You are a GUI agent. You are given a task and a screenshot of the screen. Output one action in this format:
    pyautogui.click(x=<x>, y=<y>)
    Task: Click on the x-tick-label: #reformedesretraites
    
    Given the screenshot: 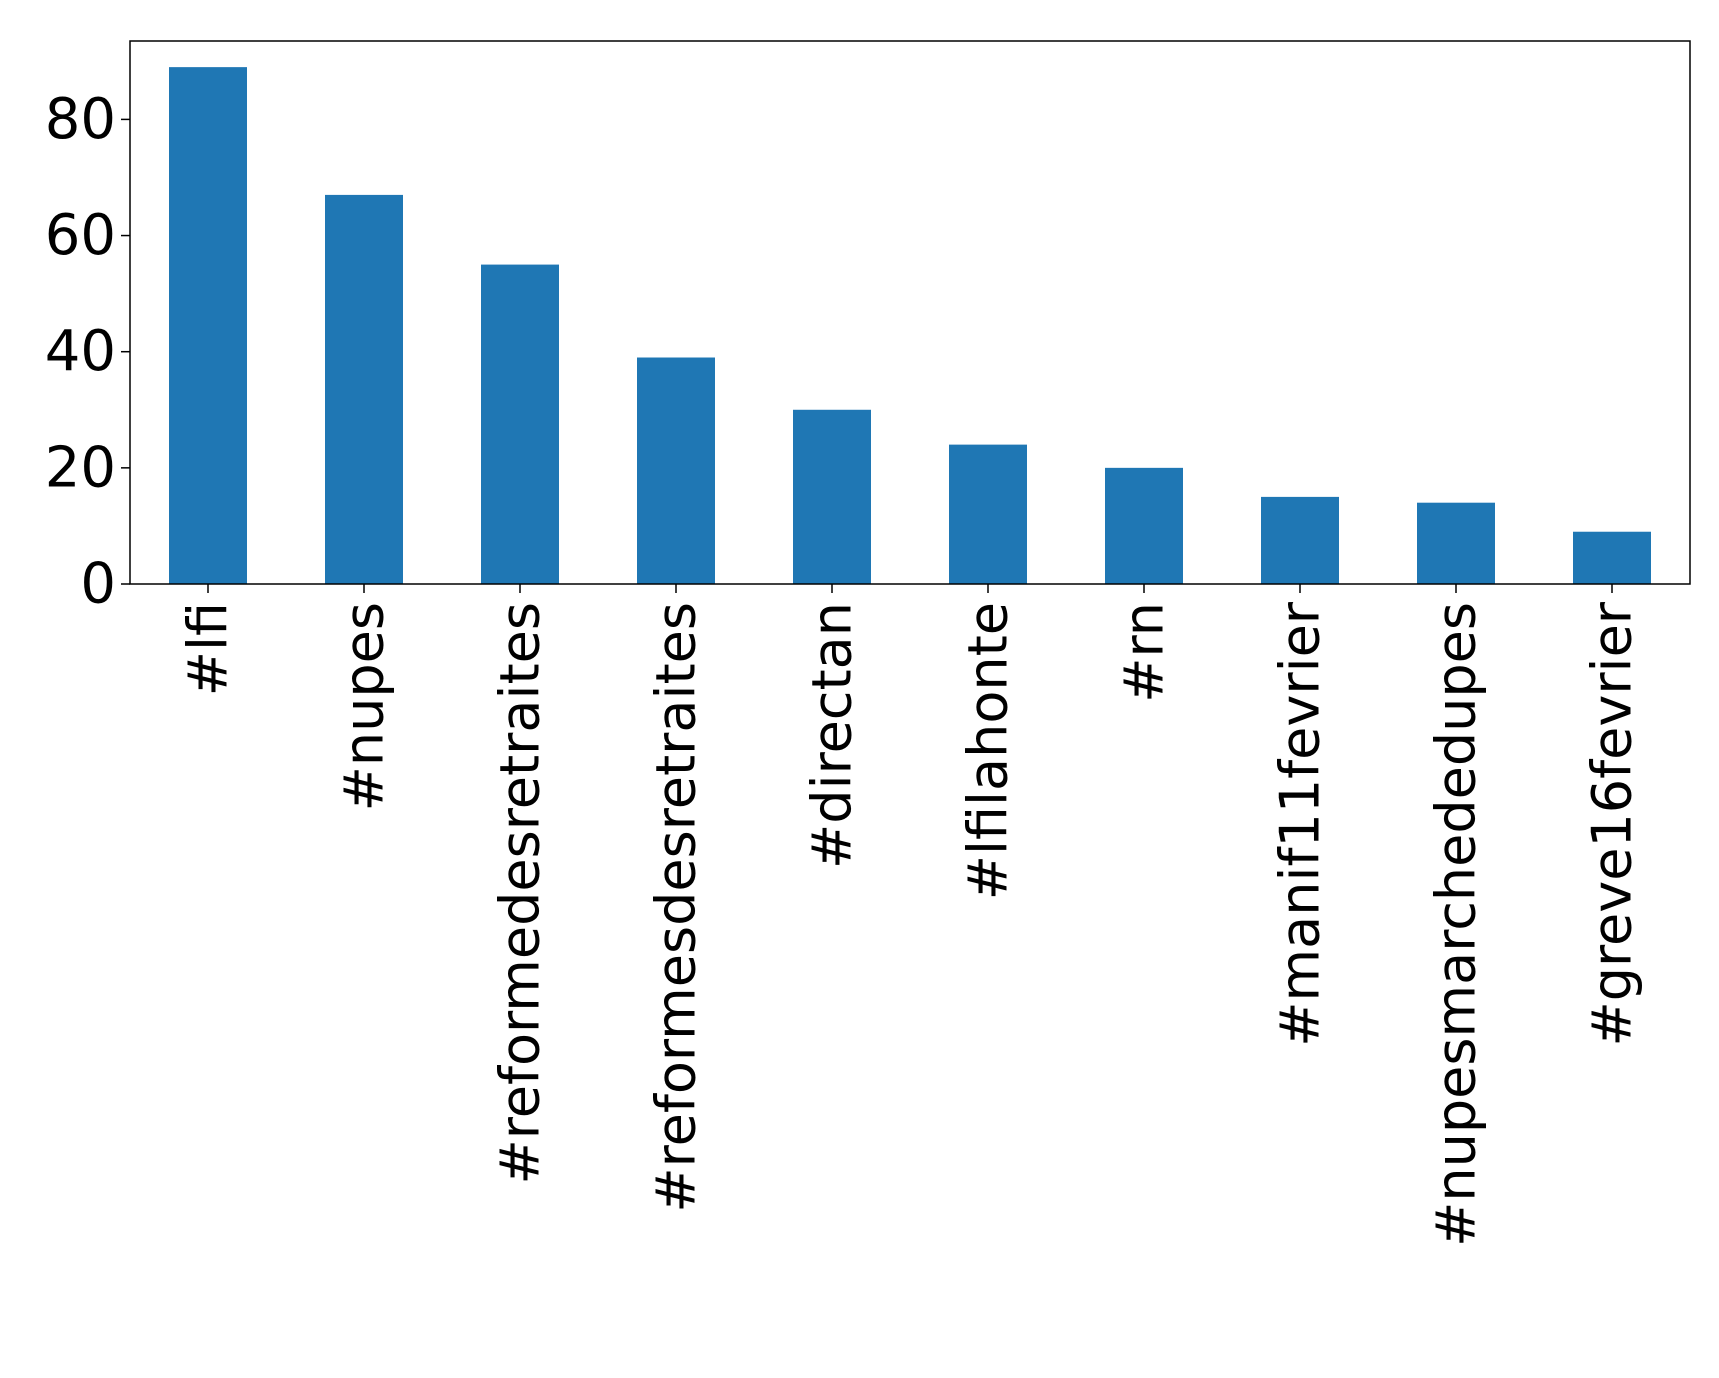 What is the action you would take?
    pyautogui.click(x=520, y=893)
    